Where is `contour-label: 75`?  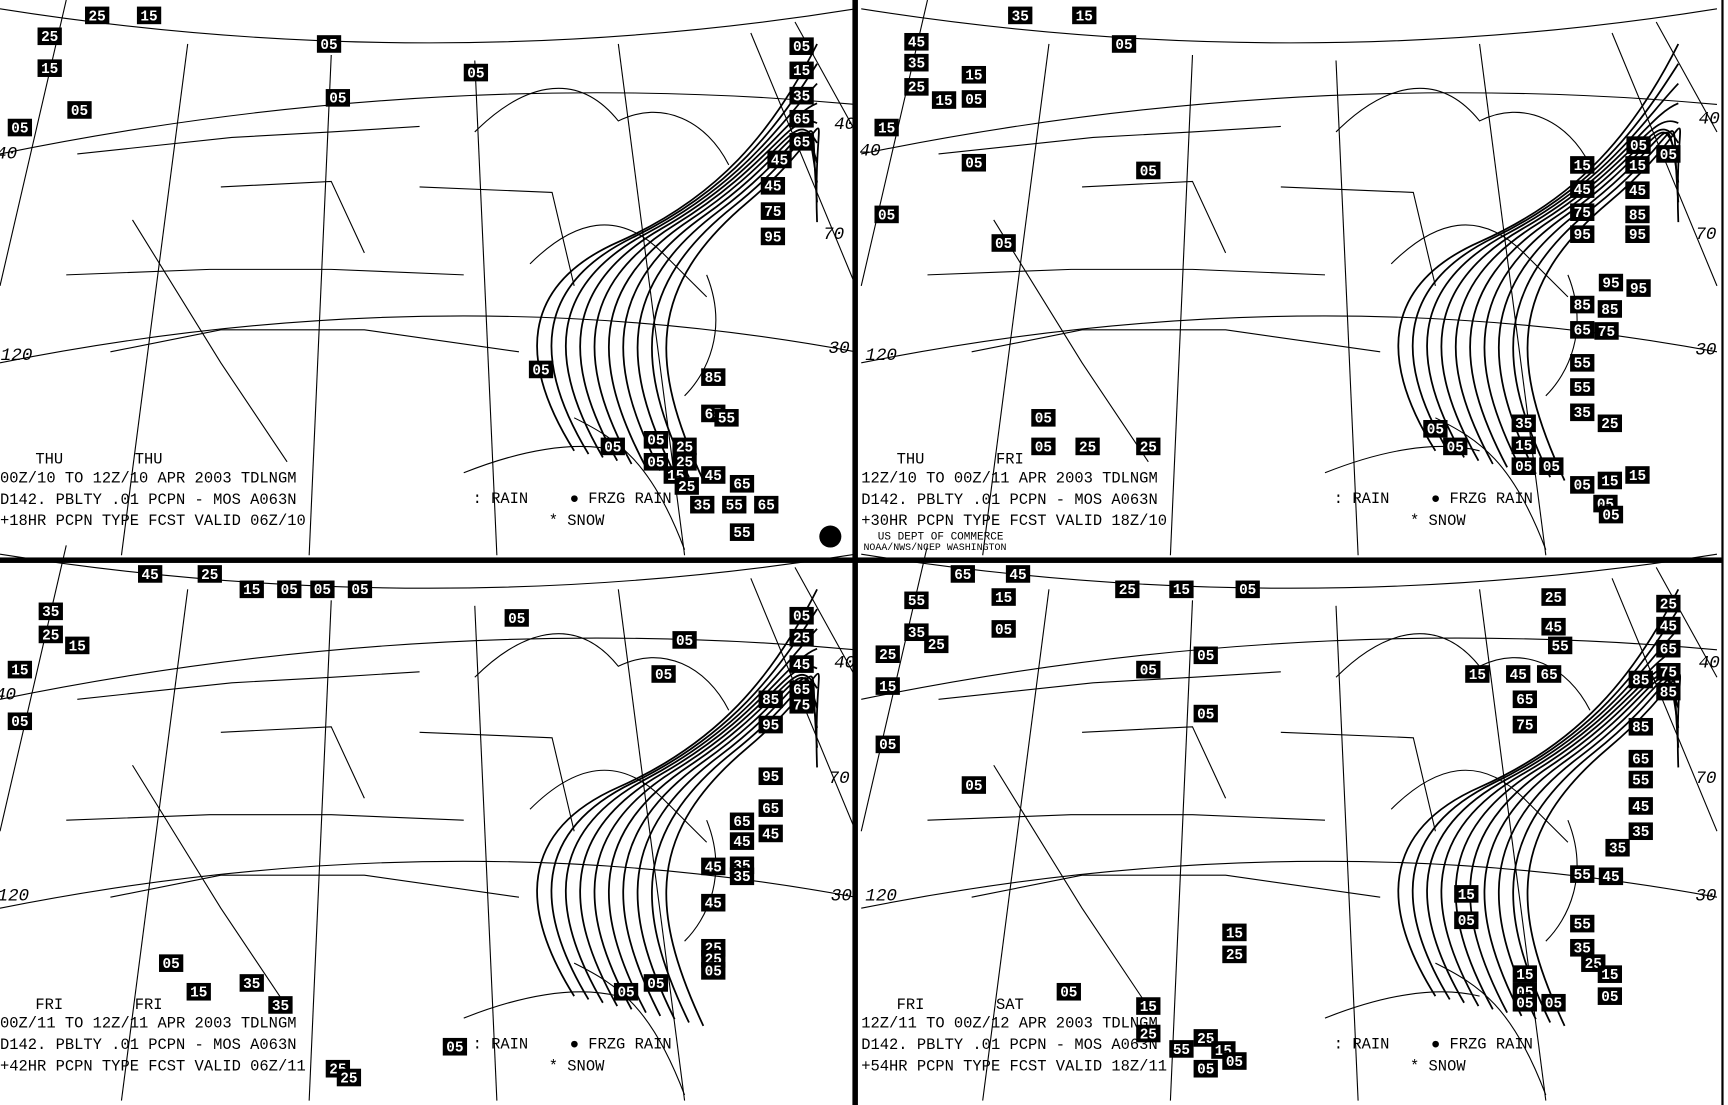 contour-label: 75 is located at coordinates (1582, 214).